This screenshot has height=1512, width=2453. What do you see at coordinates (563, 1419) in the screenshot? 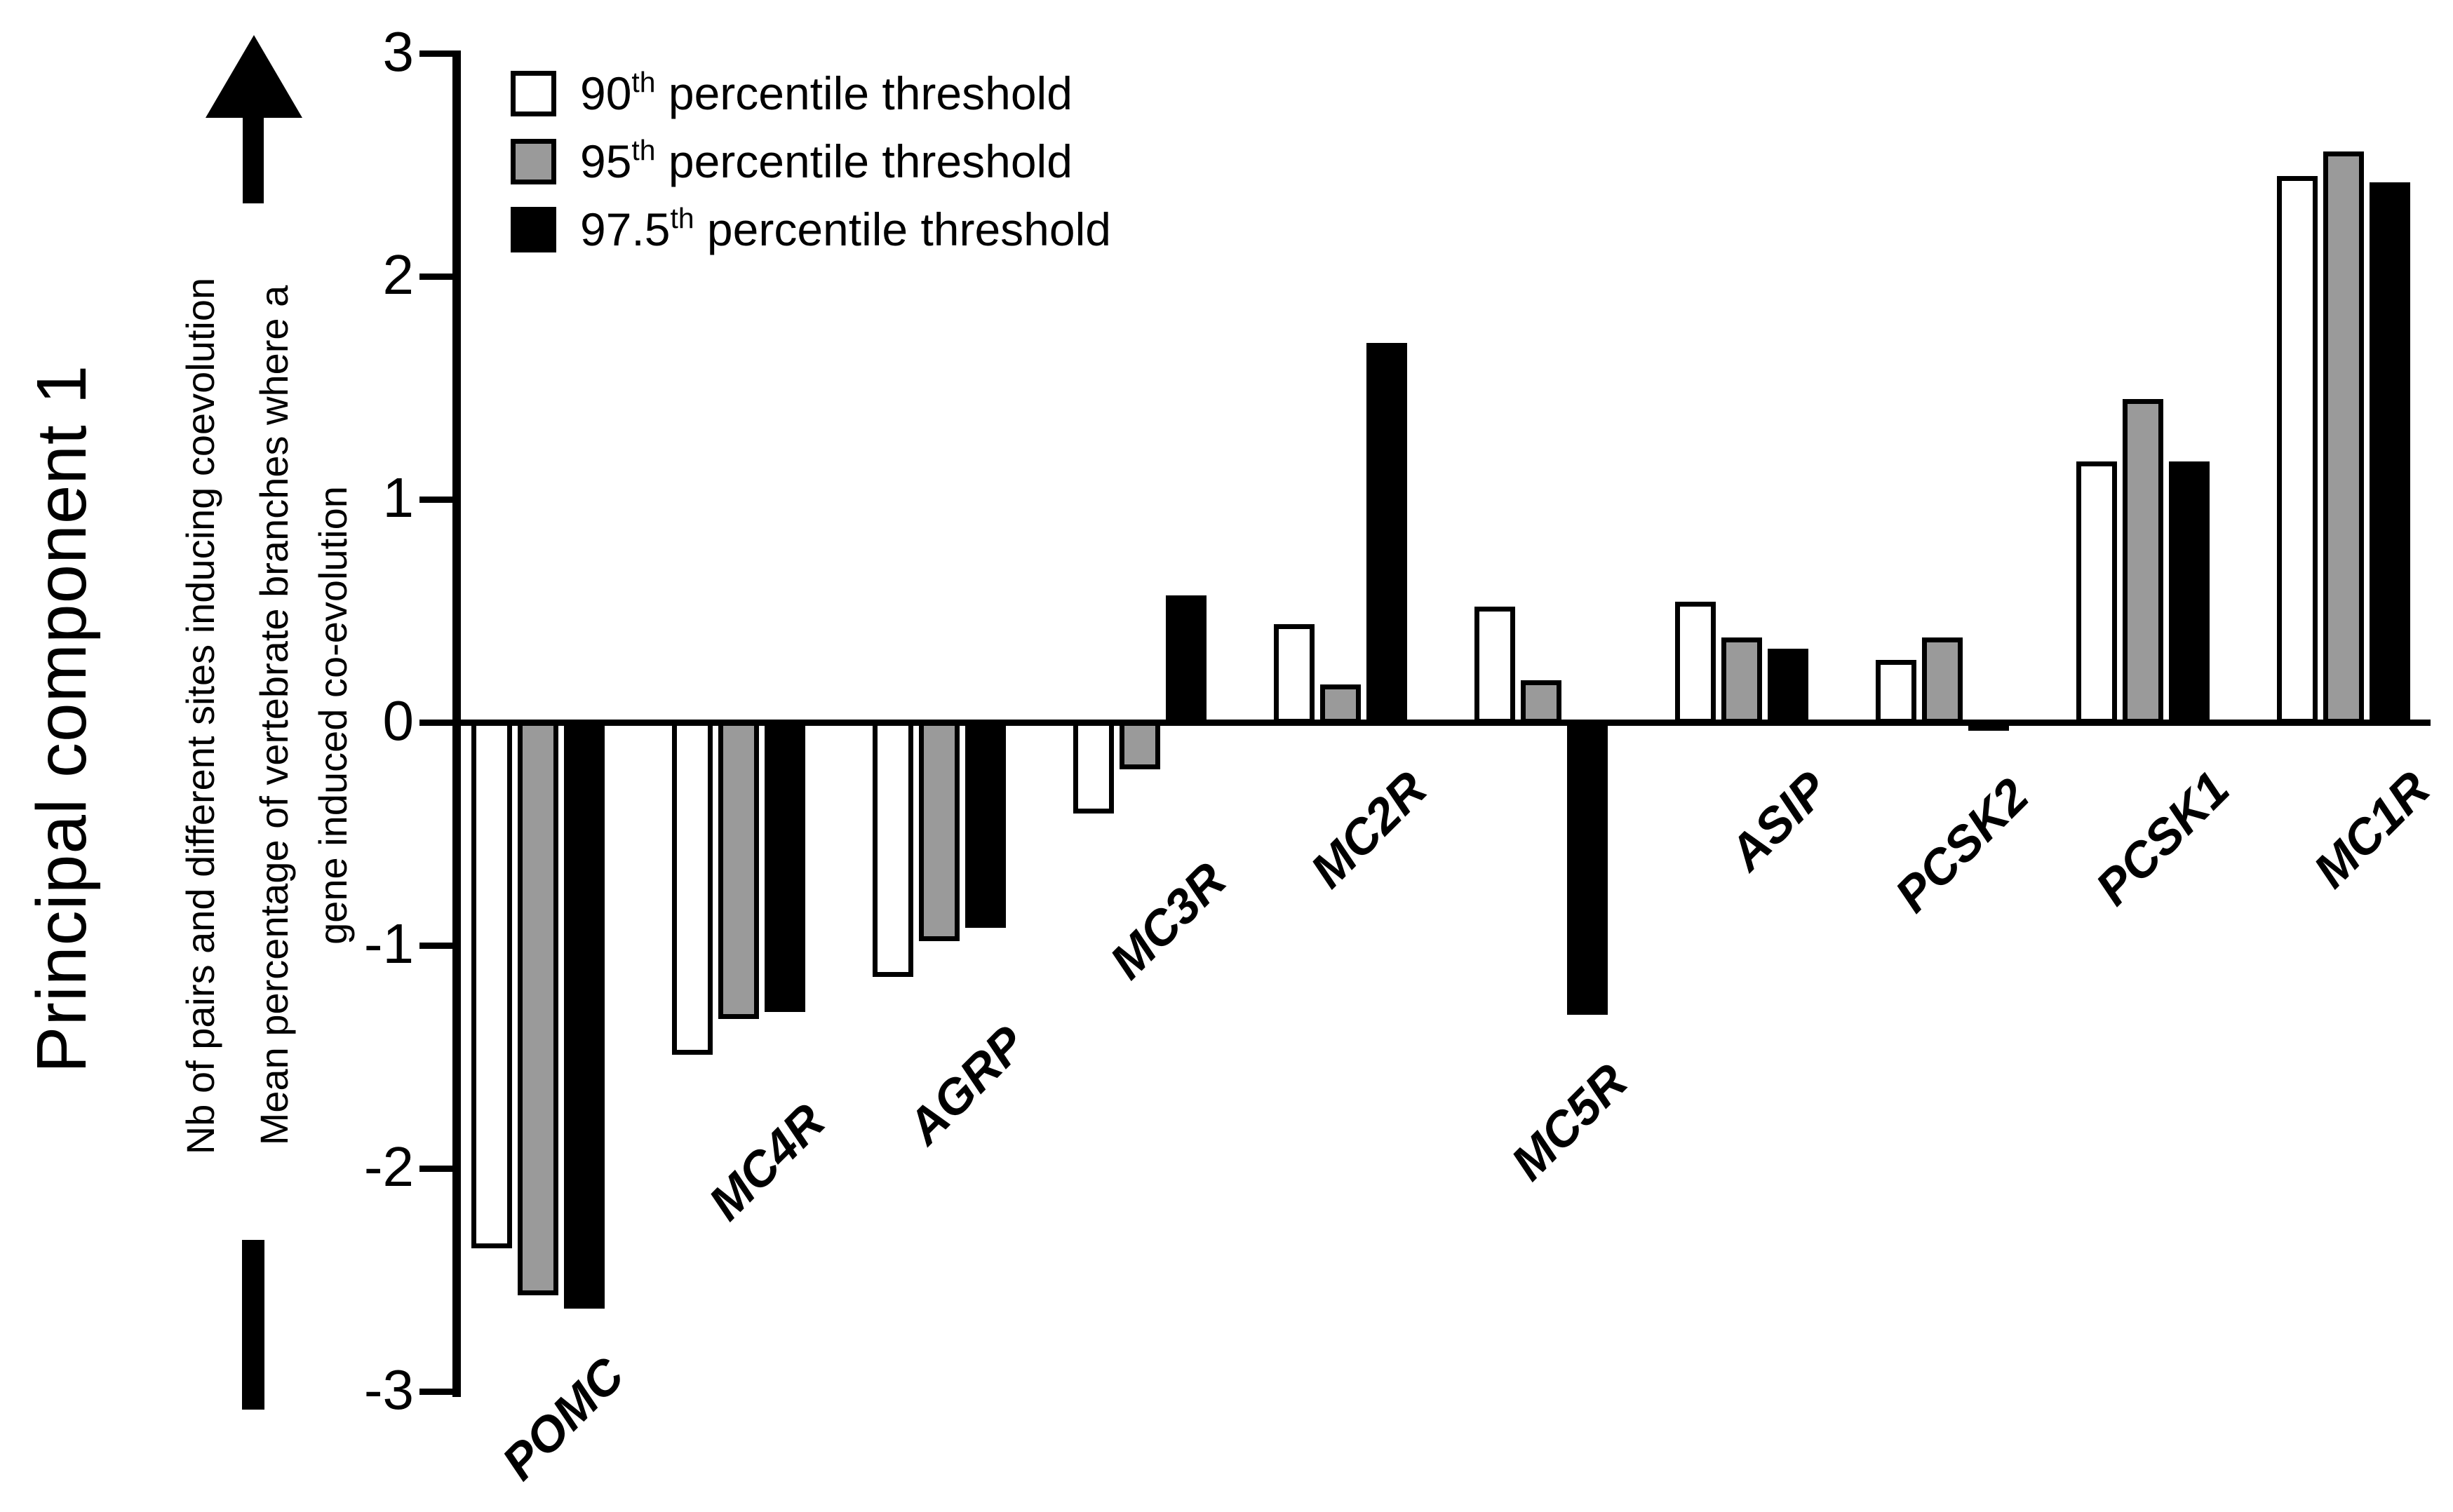
I see `x-axis-label-pomc: POMC` at bounding box center [563, 1419].